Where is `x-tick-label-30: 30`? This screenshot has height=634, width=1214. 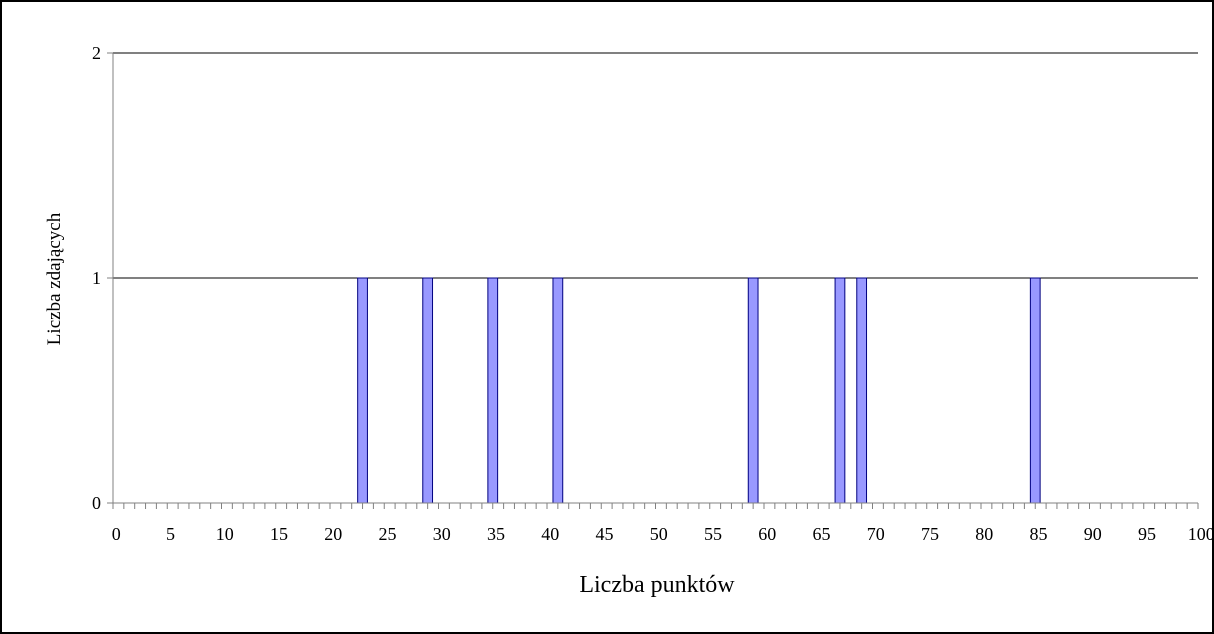
x-tick-label-30: 30 is located at coordinates (442, 534).